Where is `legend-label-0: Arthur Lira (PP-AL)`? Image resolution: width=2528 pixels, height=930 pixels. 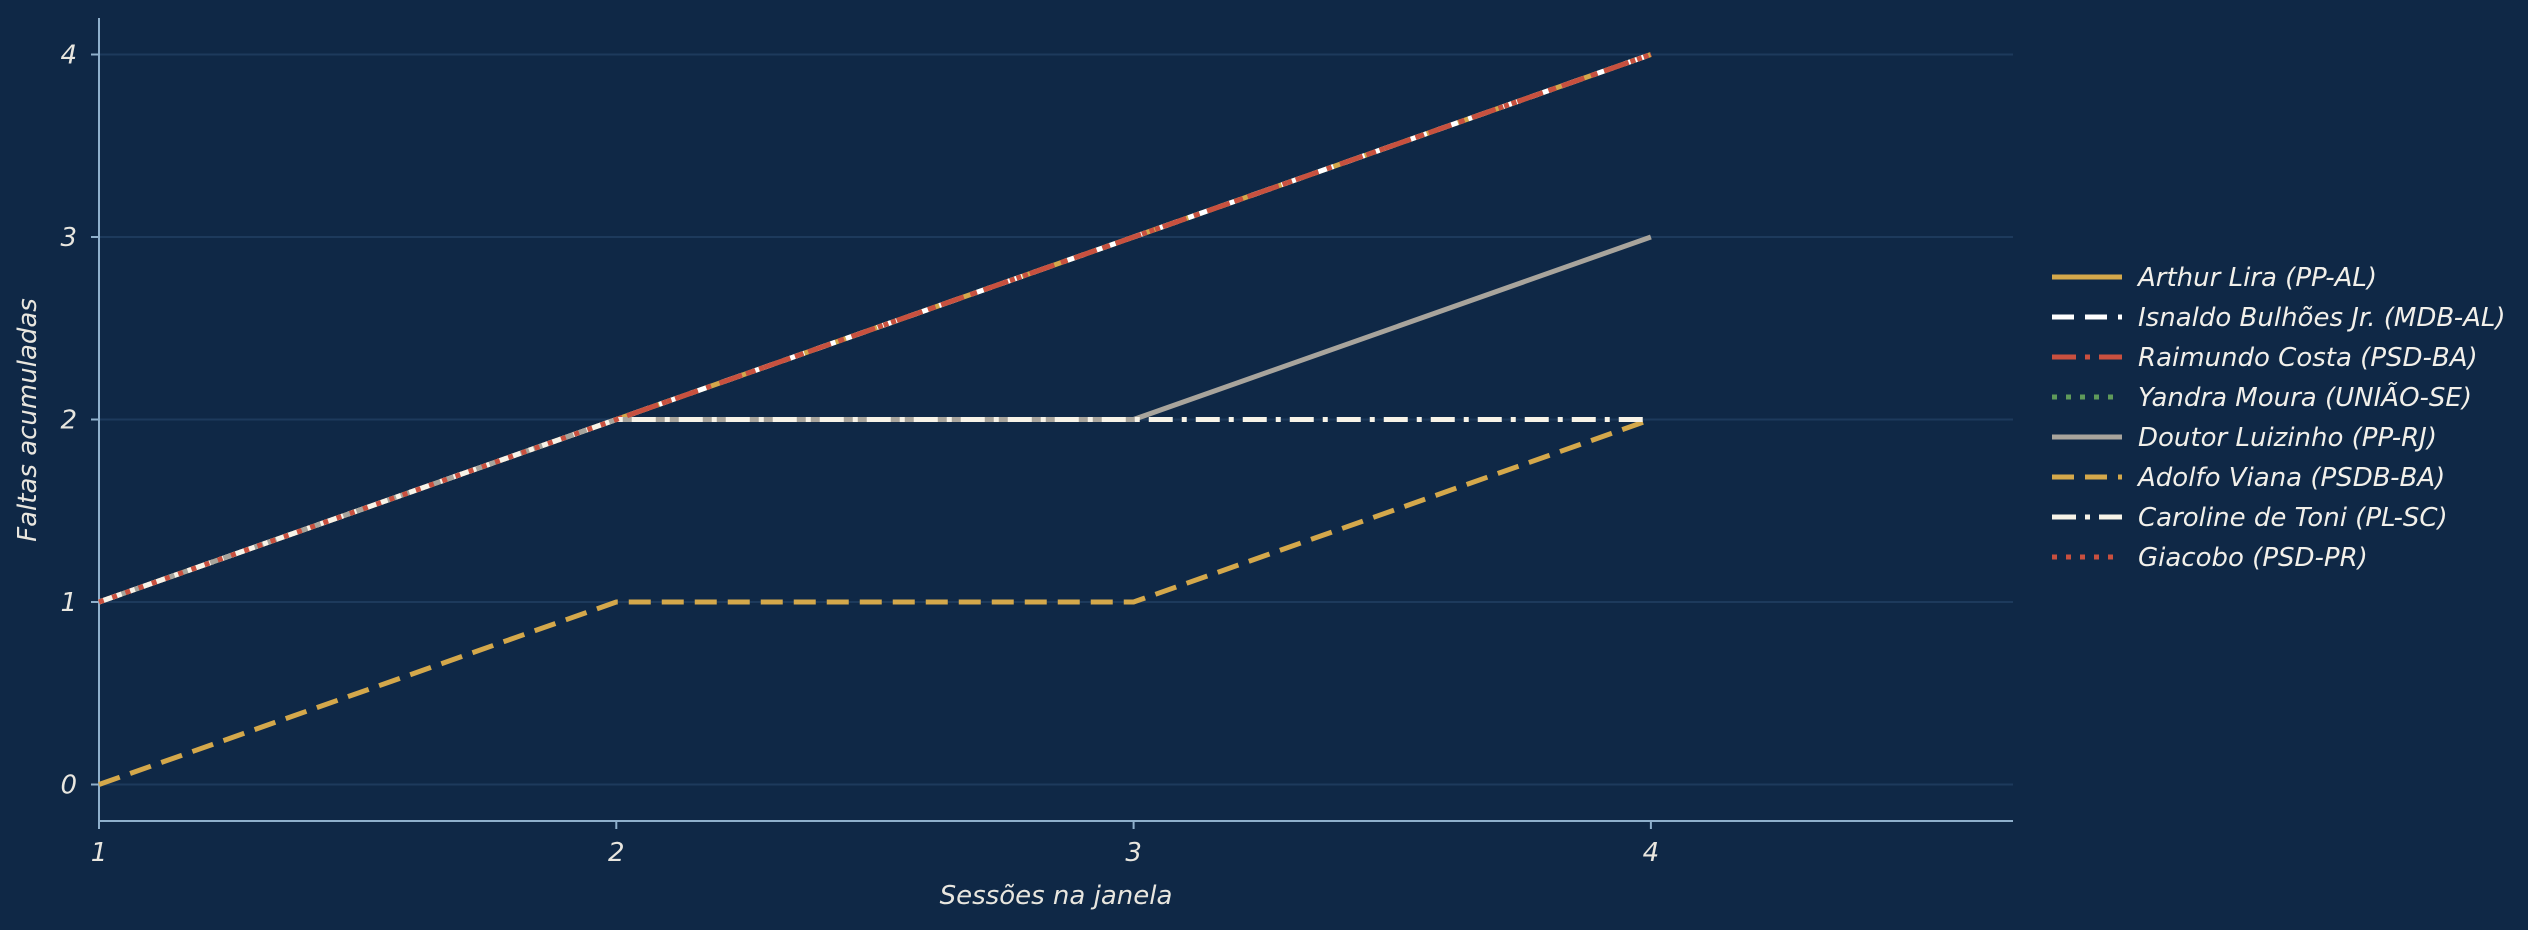
legend-label-0: Arthur Lira (PP-AL) is located at coordinates (2256, 278).